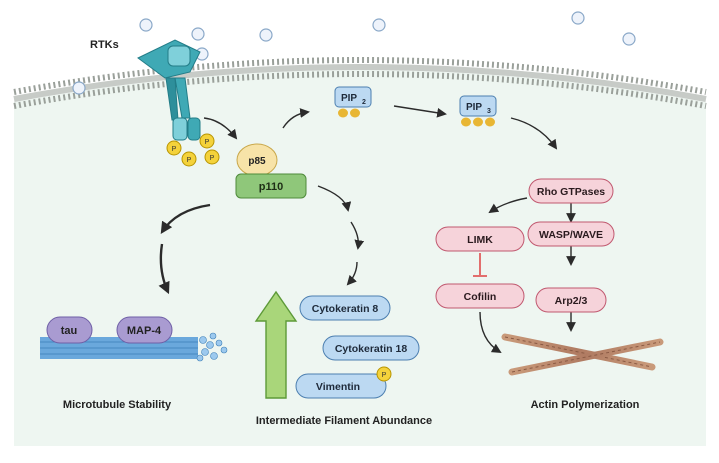 The width and height of the screenshot is (719, 463). I want to click on svg-text: WASP/WAVE, so click(571, 235).